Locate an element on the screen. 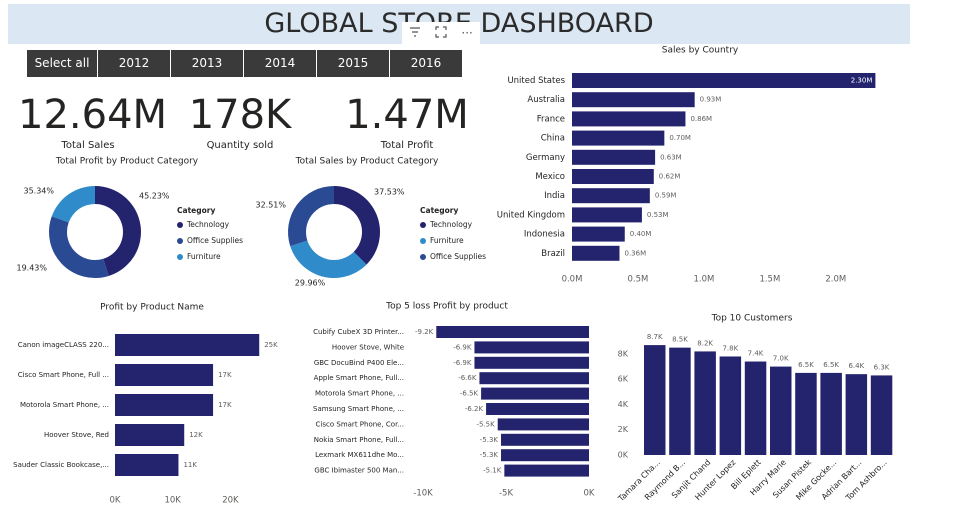 Image resolution: width=958 pixels, height=510 pixels. slicer-2014: 2014 is located at coordinates (280, 63).